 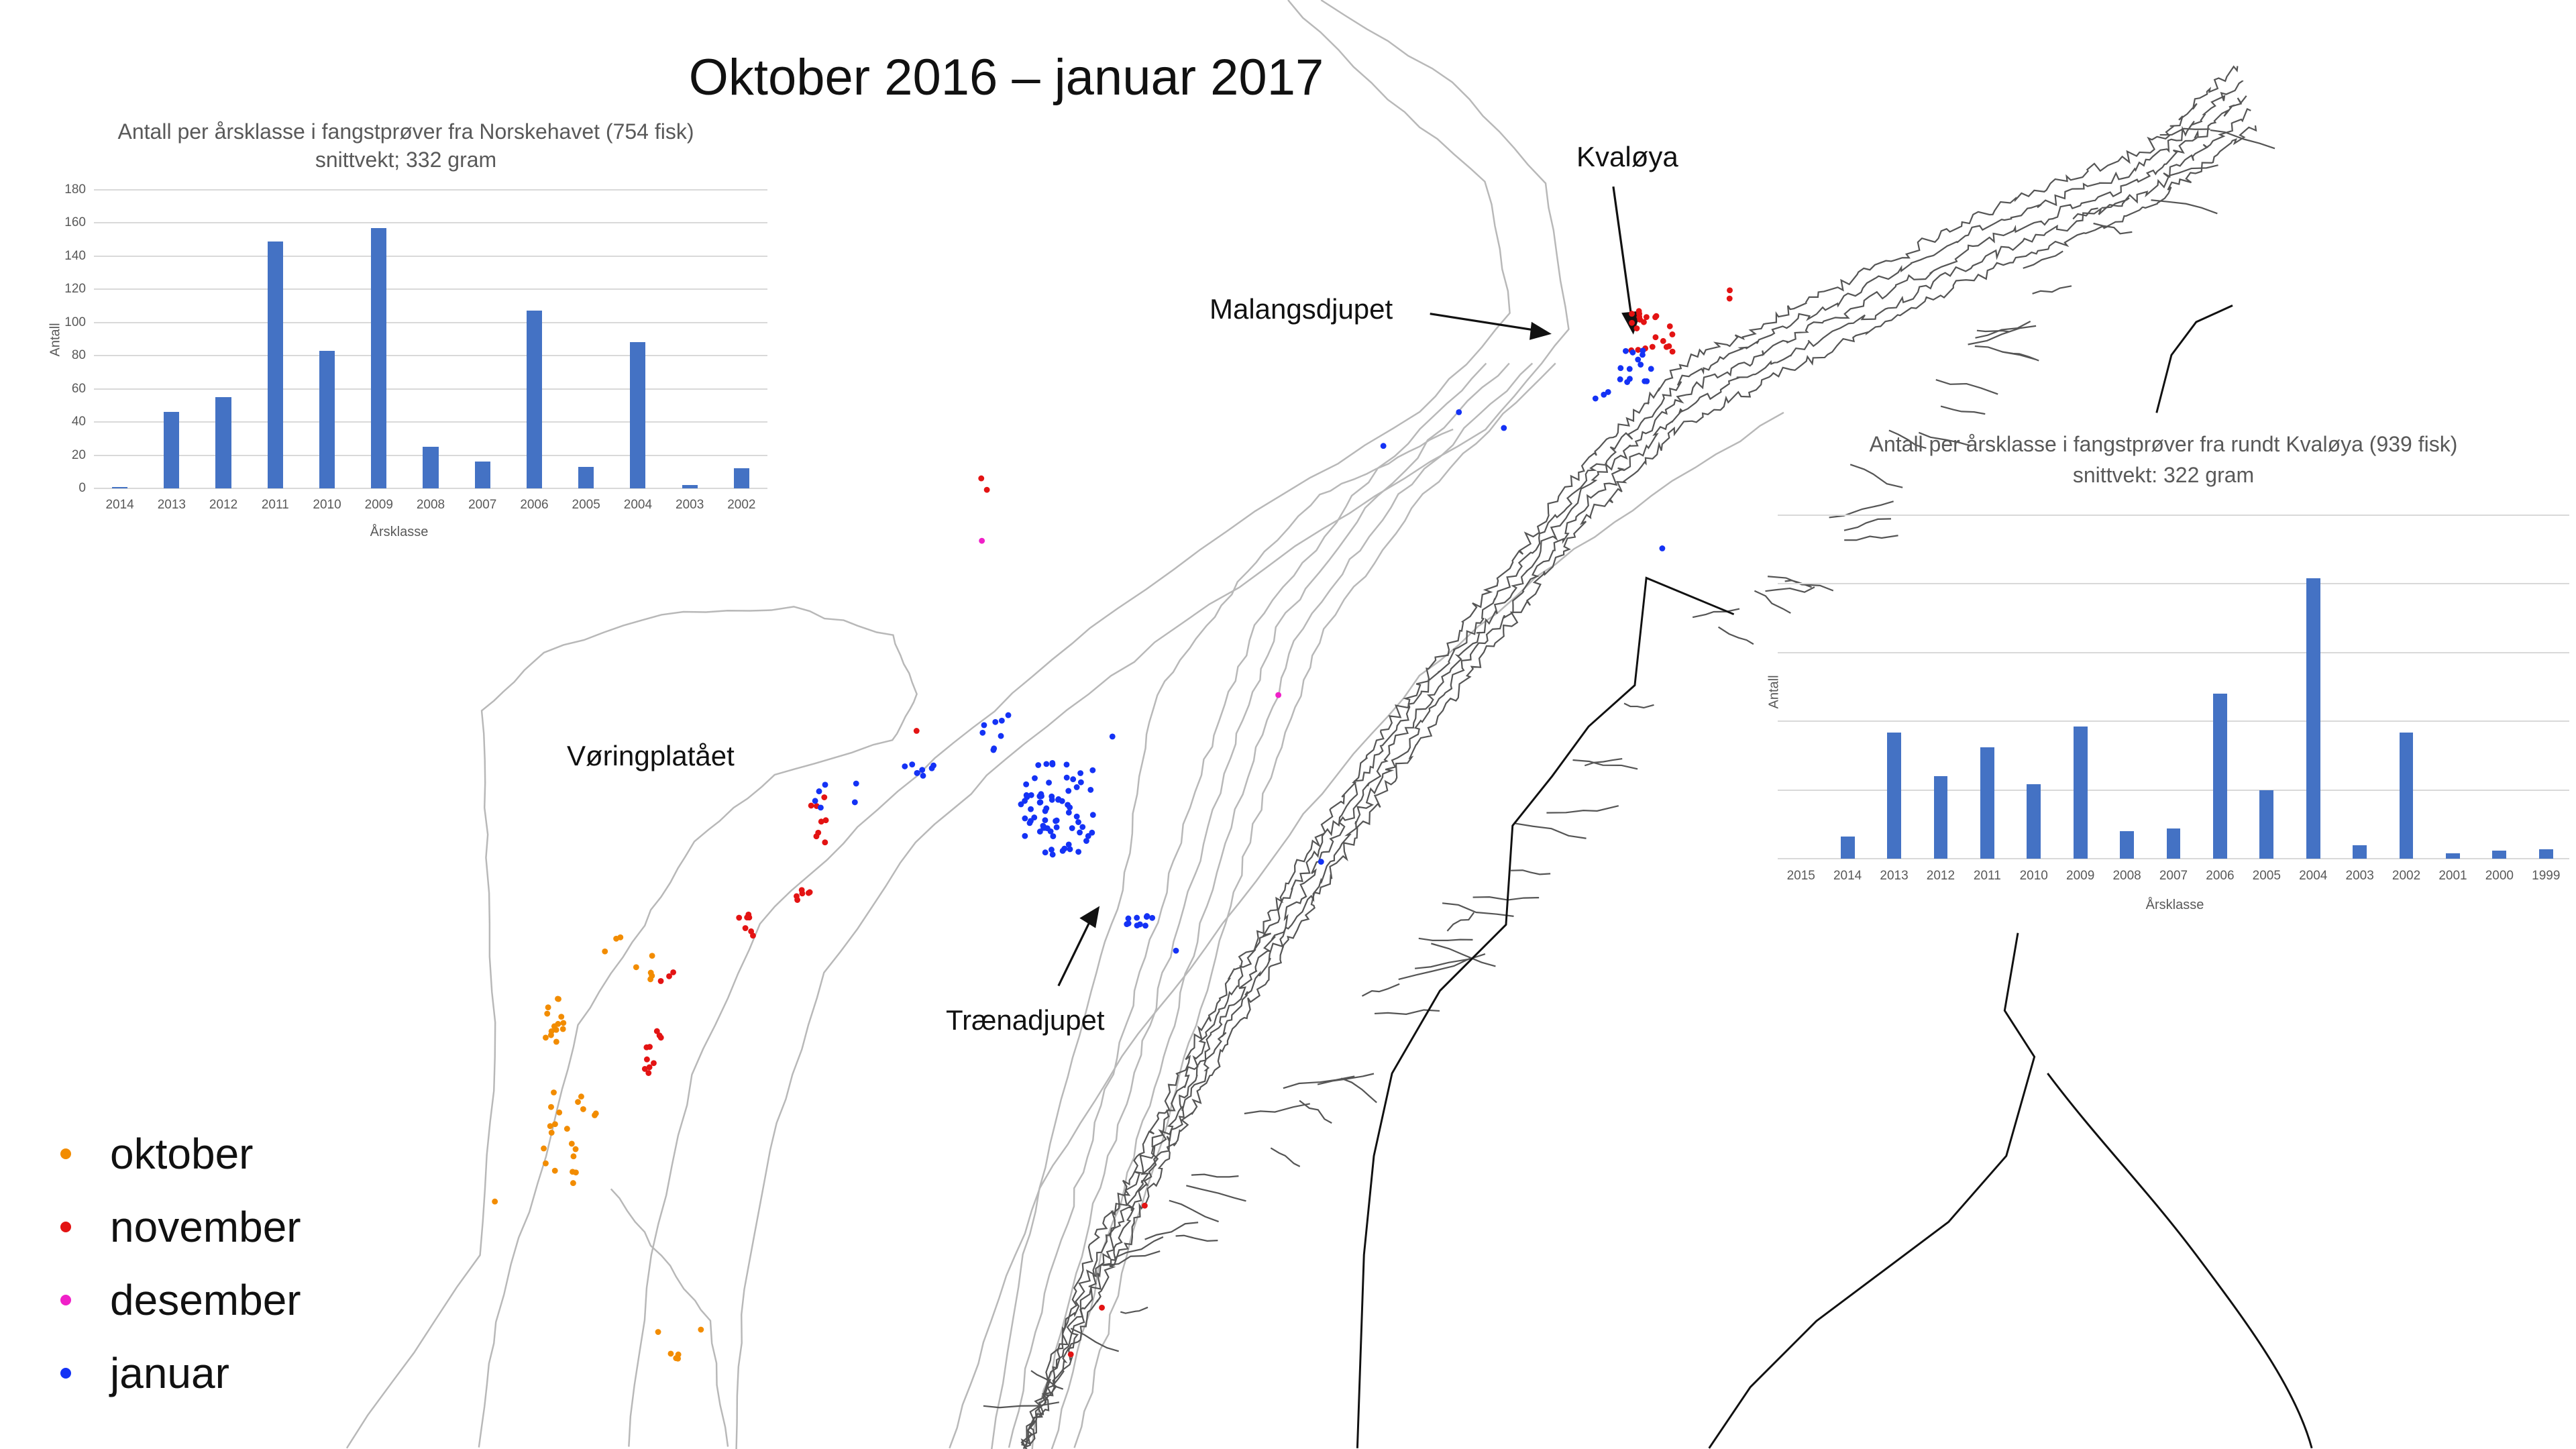 What do you see at coordinates (406, 160) in the screenshot?
I see `chart-subtitle: snittvekt; 332 gram` at bounding box center [406, 160].